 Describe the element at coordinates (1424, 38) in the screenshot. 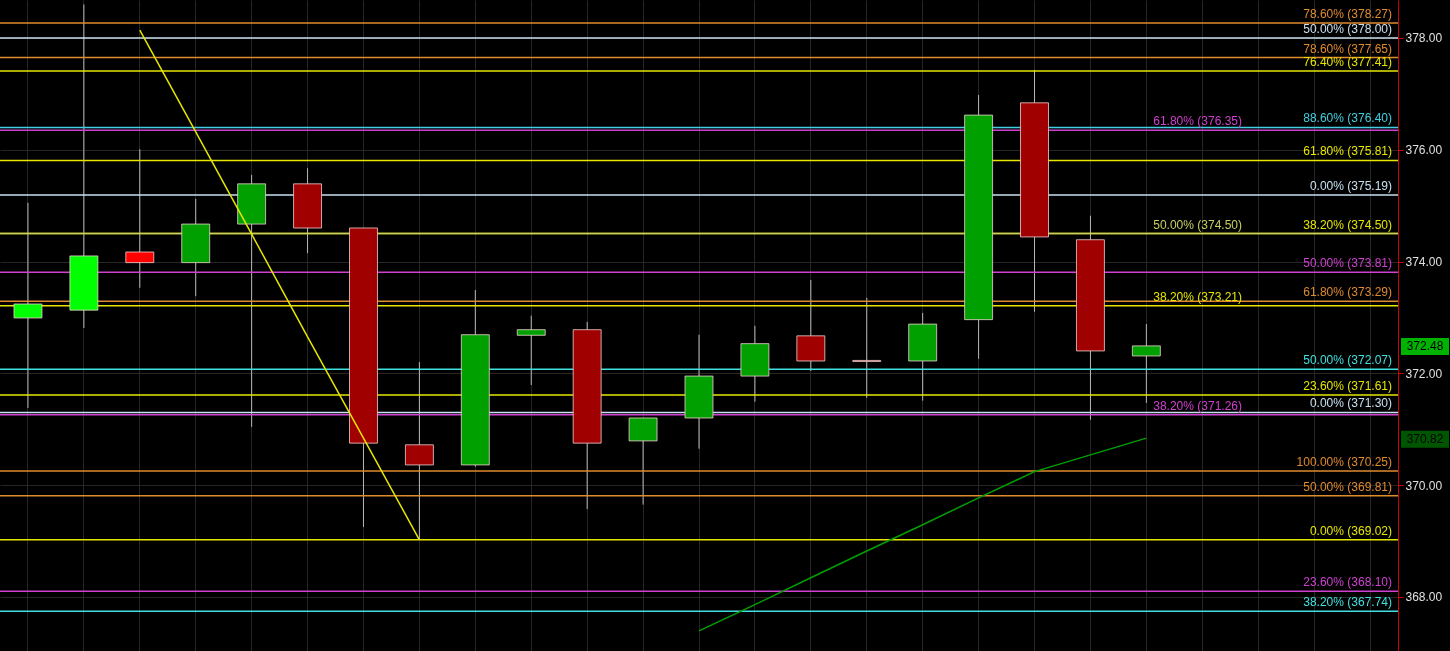

I see `y-tick-label: 378.00` at that location.